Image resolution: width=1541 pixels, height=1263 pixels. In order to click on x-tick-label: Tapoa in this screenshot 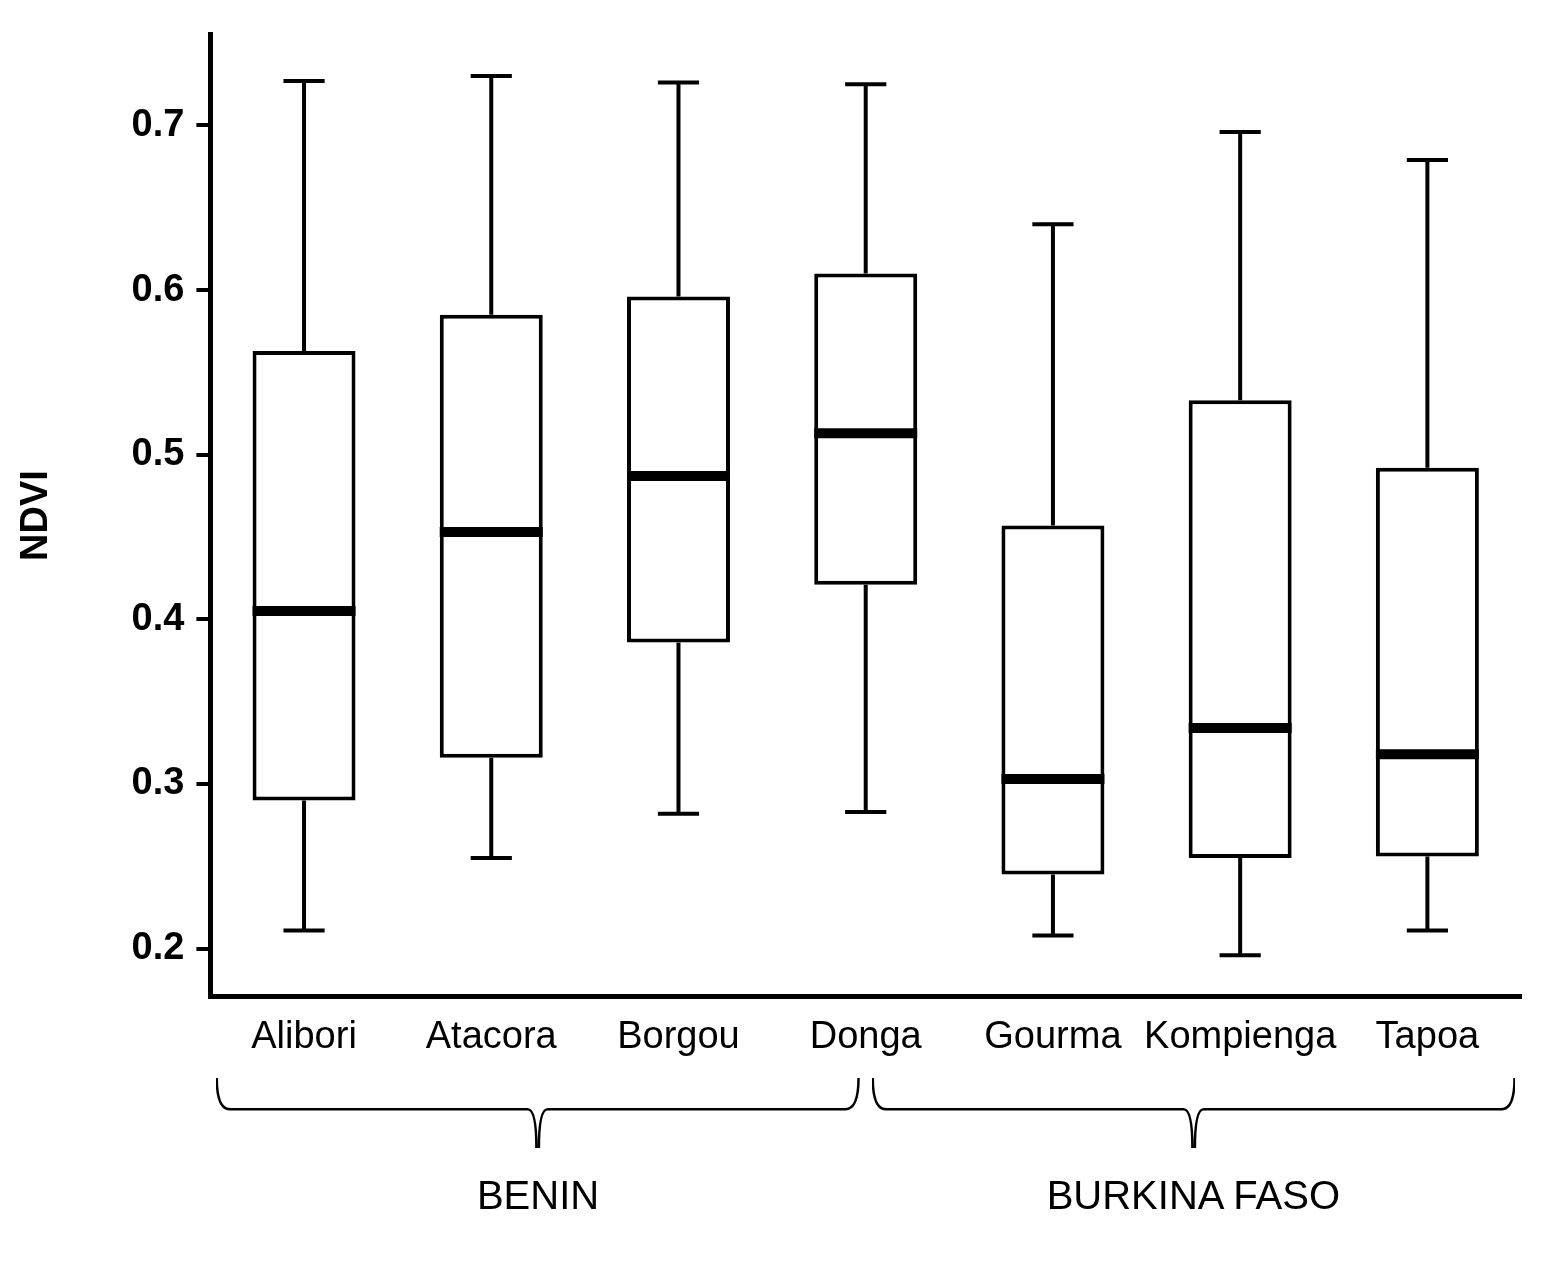, I will do `click(1428, 1034)`.